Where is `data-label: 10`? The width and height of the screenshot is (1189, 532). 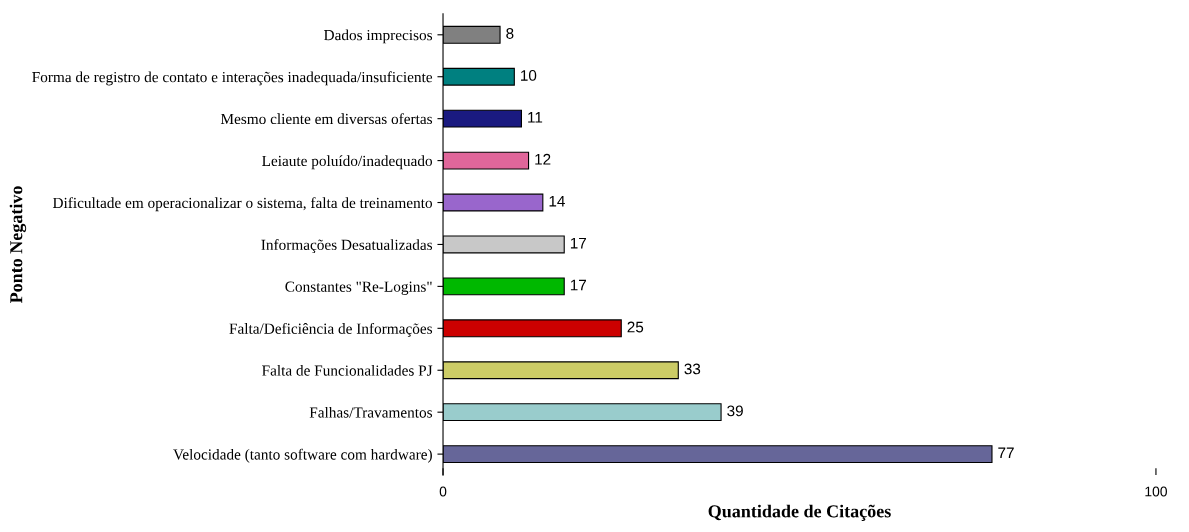 data-label: 10 is located at coordinates (529, 75).